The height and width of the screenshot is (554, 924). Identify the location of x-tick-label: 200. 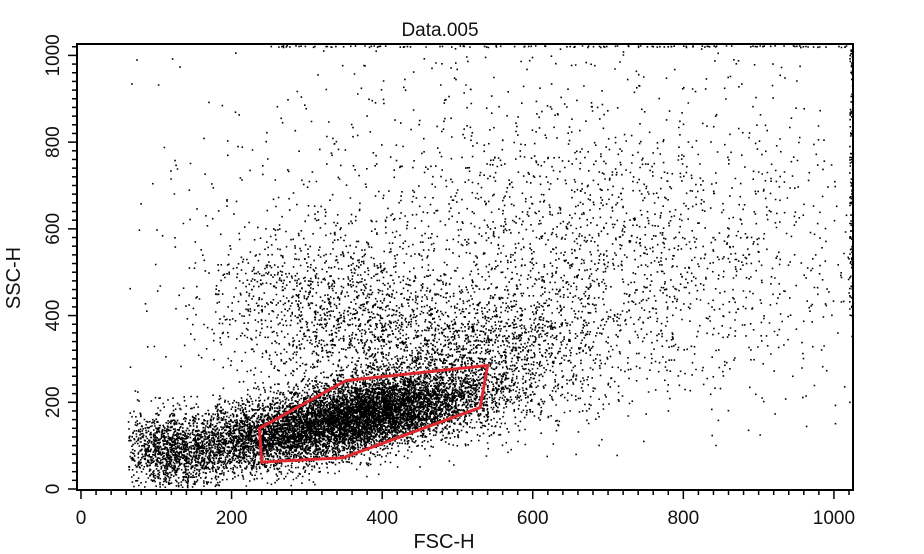
(232, 518).